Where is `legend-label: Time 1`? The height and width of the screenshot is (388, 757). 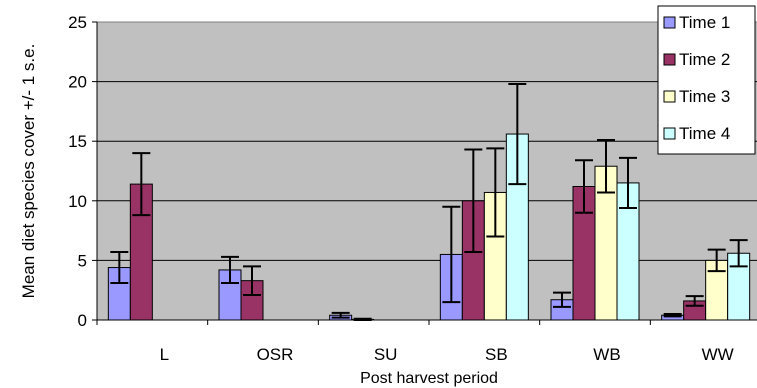
legend-label: Time 1 is located at coordinates (704, 22).